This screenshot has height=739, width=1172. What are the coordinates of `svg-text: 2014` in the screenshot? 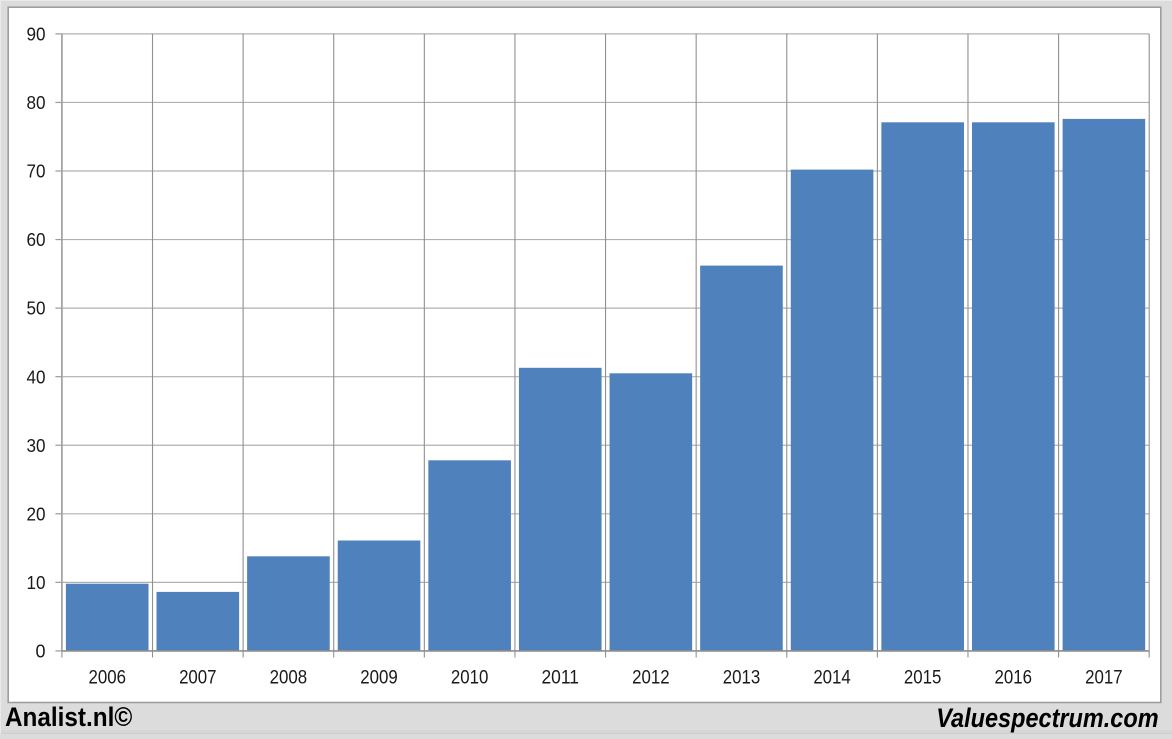 It's located at (832, 677).